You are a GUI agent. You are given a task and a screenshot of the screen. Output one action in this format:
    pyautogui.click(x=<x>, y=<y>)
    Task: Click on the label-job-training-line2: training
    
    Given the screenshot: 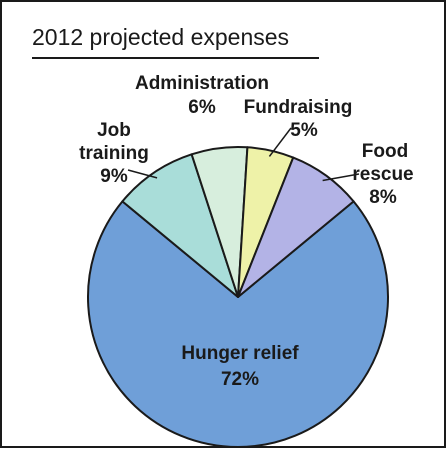 What is the action you would take?
    pyautogui.click(x=114, y=153)
    